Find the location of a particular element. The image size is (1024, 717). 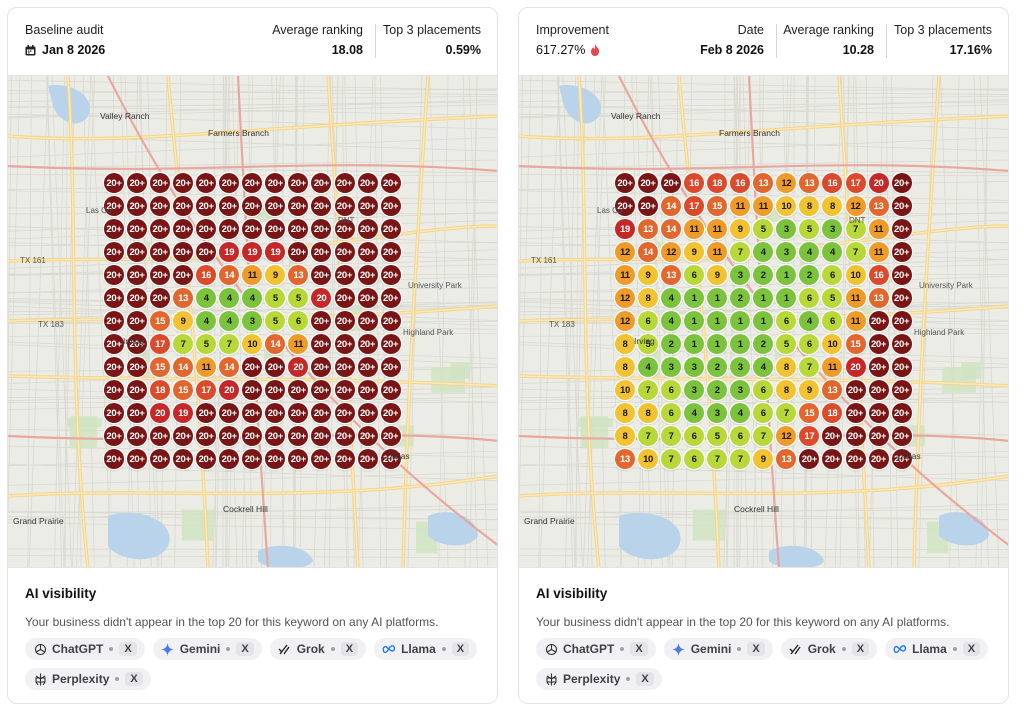

rank-pin: 15 is located at coordinates (183, 390).